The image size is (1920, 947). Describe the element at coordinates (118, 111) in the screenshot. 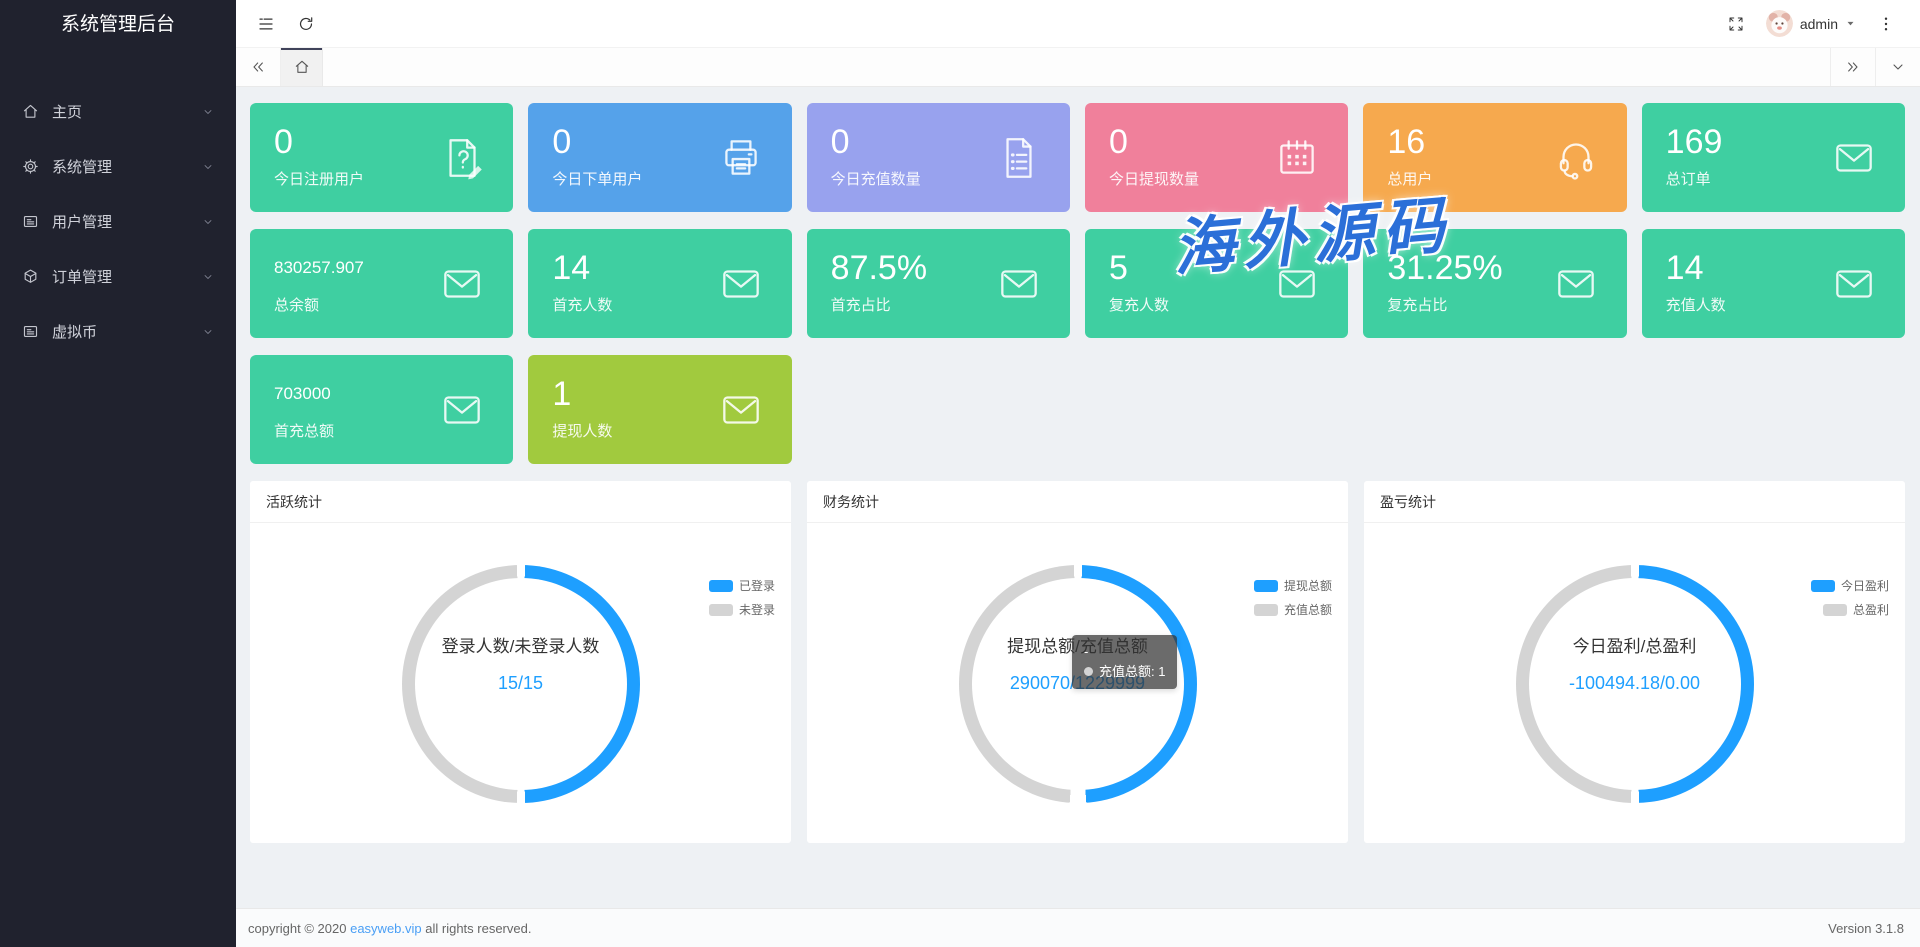

I see `sidebar-item: 主页` at that location.